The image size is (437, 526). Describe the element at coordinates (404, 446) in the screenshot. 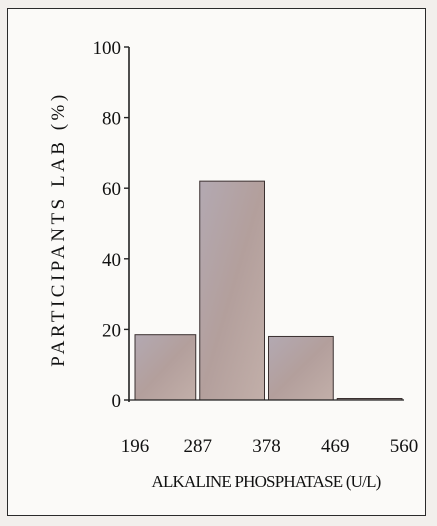

I see `x-tick-label: 560` at that location.